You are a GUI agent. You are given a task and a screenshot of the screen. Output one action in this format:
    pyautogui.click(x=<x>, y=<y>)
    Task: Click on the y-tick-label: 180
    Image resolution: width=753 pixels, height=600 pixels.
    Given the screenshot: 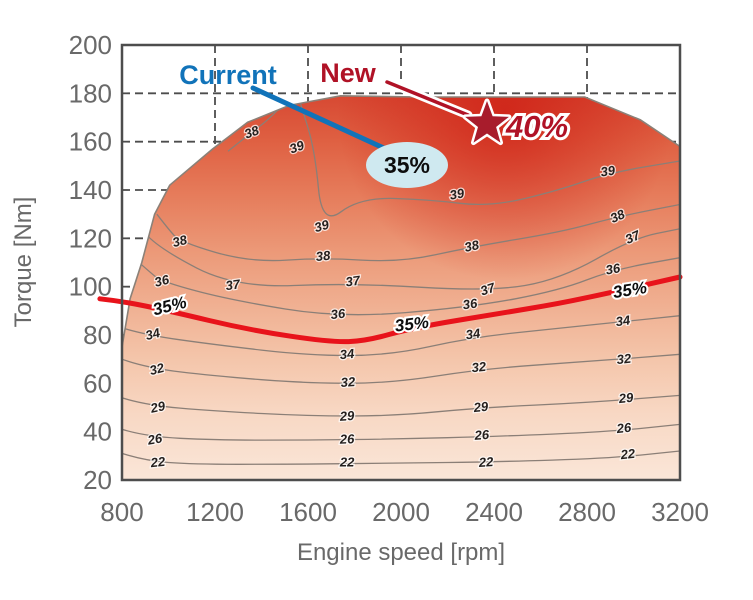 What is the action you would take?
    pyautogui.click(x=90, y=93)
    